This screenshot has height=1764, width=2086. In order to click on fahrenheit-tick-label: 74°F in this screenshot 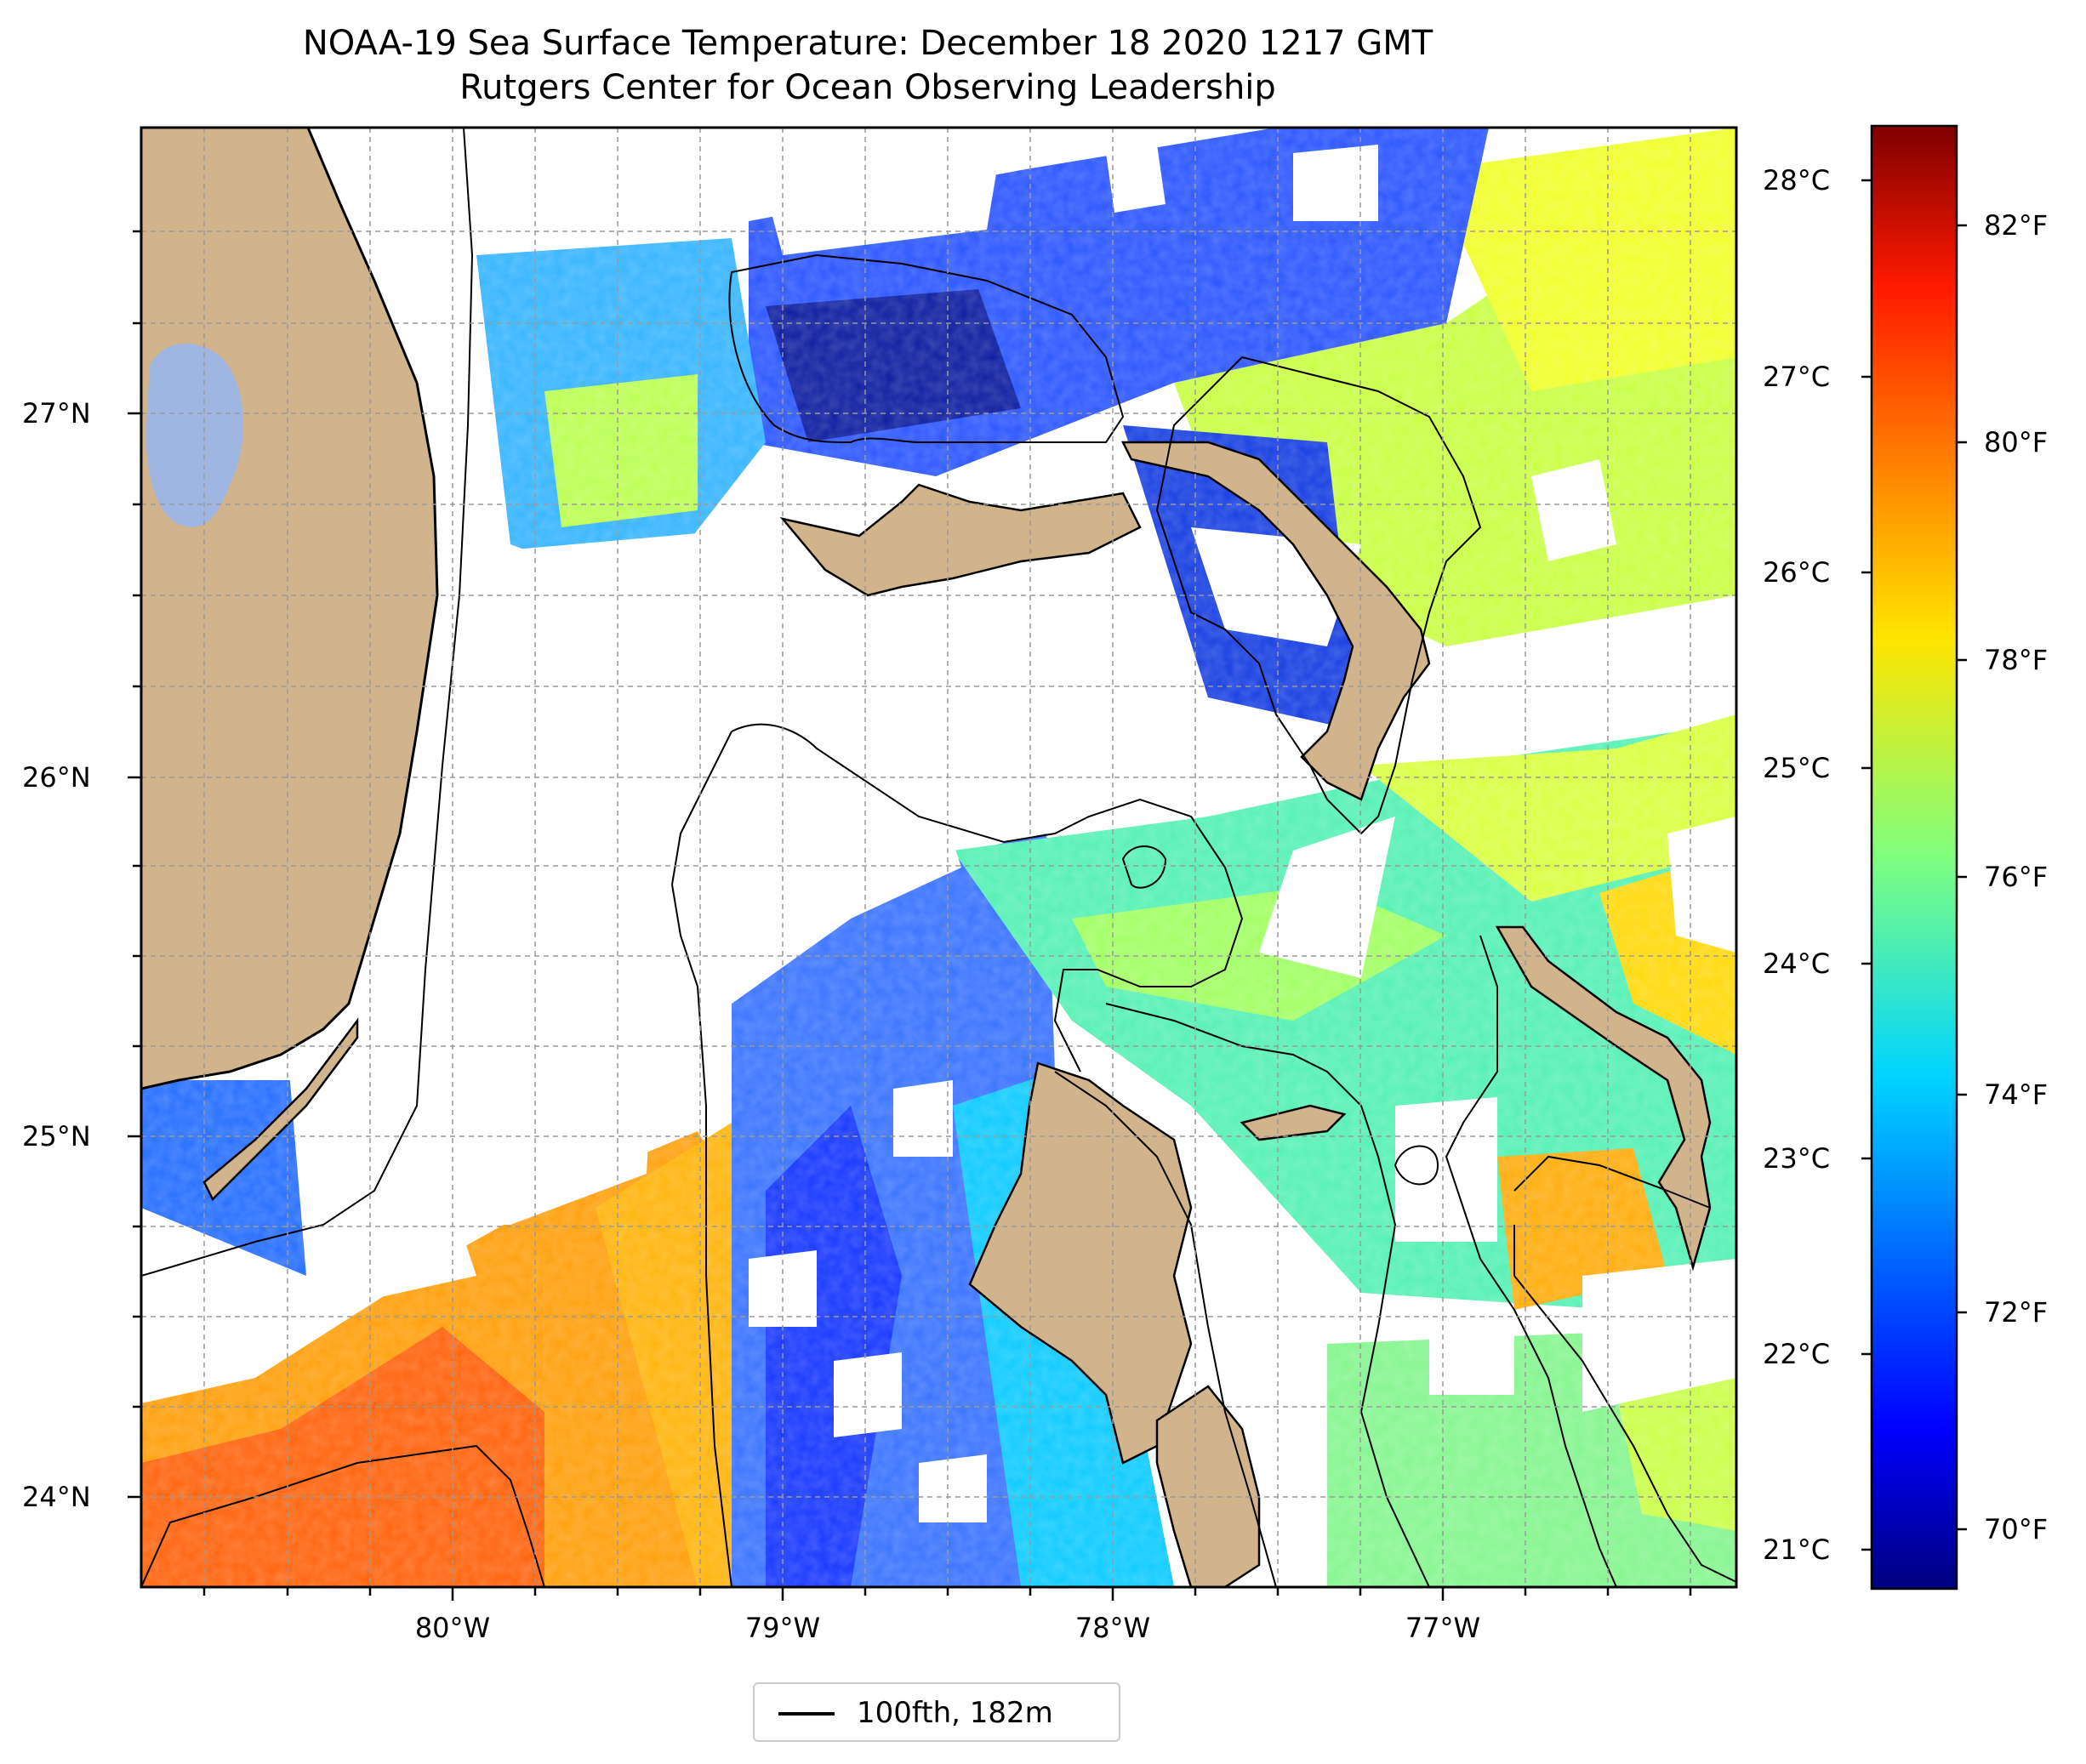, I will do `click(2016, 1094)`.